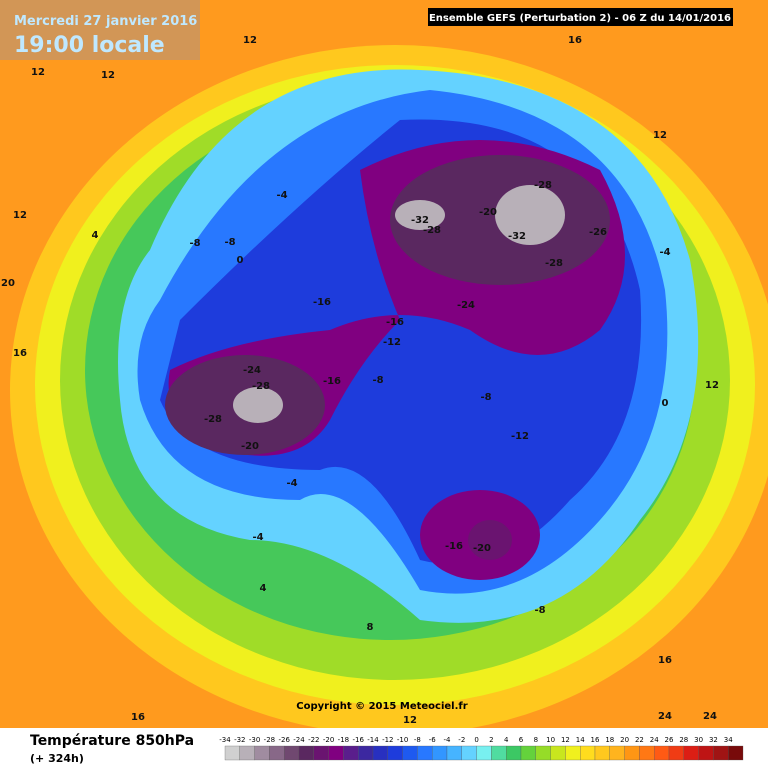 The image size is (768, 768). Describe the element at coordinates (387, 740) in the screenshot. I see `legend-label: -12` at that location.